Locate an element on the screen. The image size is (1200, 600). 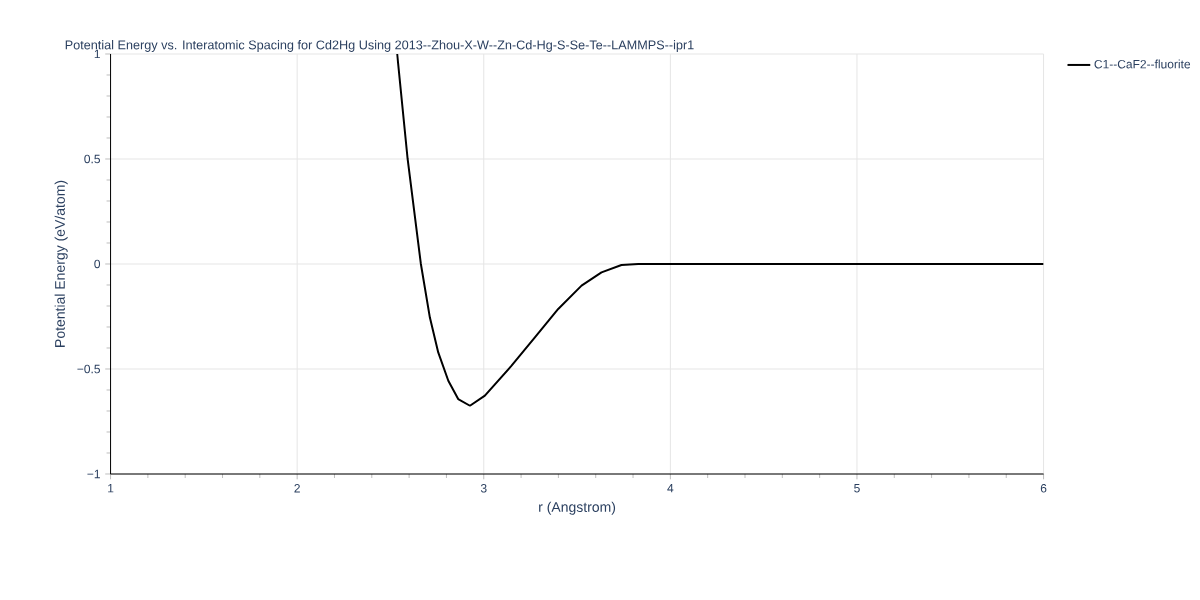
y-tick-label: 0 is located at coordinates (97, 264).